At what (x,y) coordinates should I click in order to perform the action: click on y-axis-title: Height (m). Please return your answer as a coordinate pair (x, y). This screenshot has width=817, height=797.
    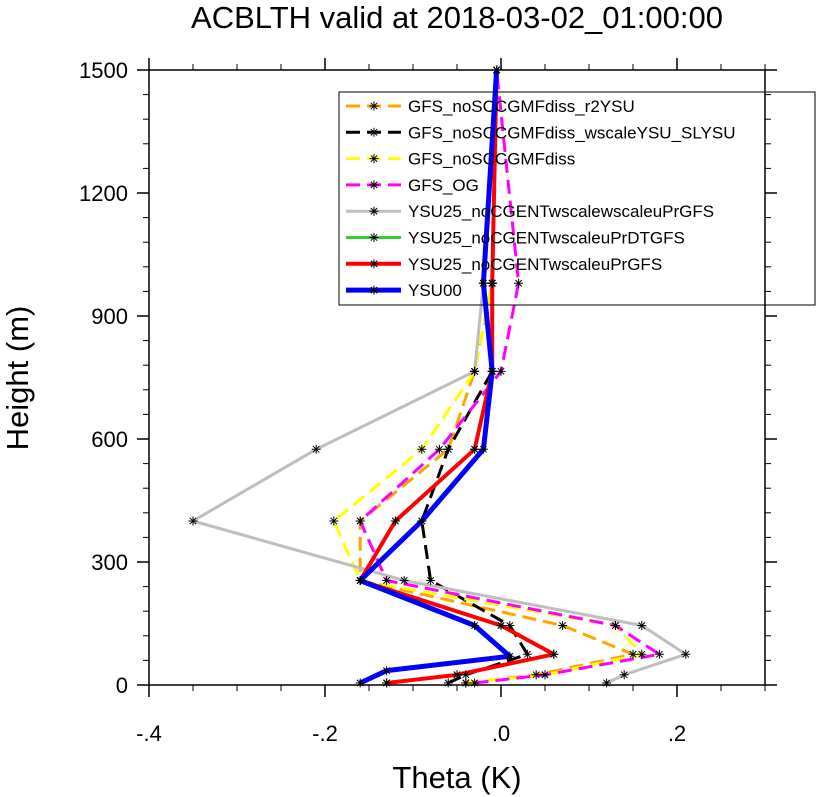
    Looking at the image, I should click on (17, 378).